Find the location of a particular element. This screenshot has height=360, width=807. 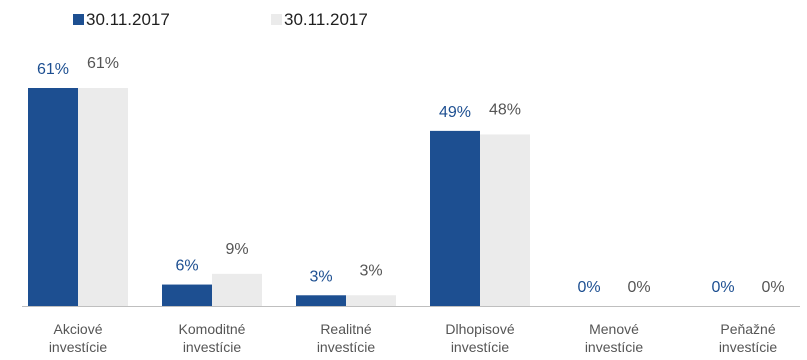

data-label: 9% is located at coordinates (236, 249).